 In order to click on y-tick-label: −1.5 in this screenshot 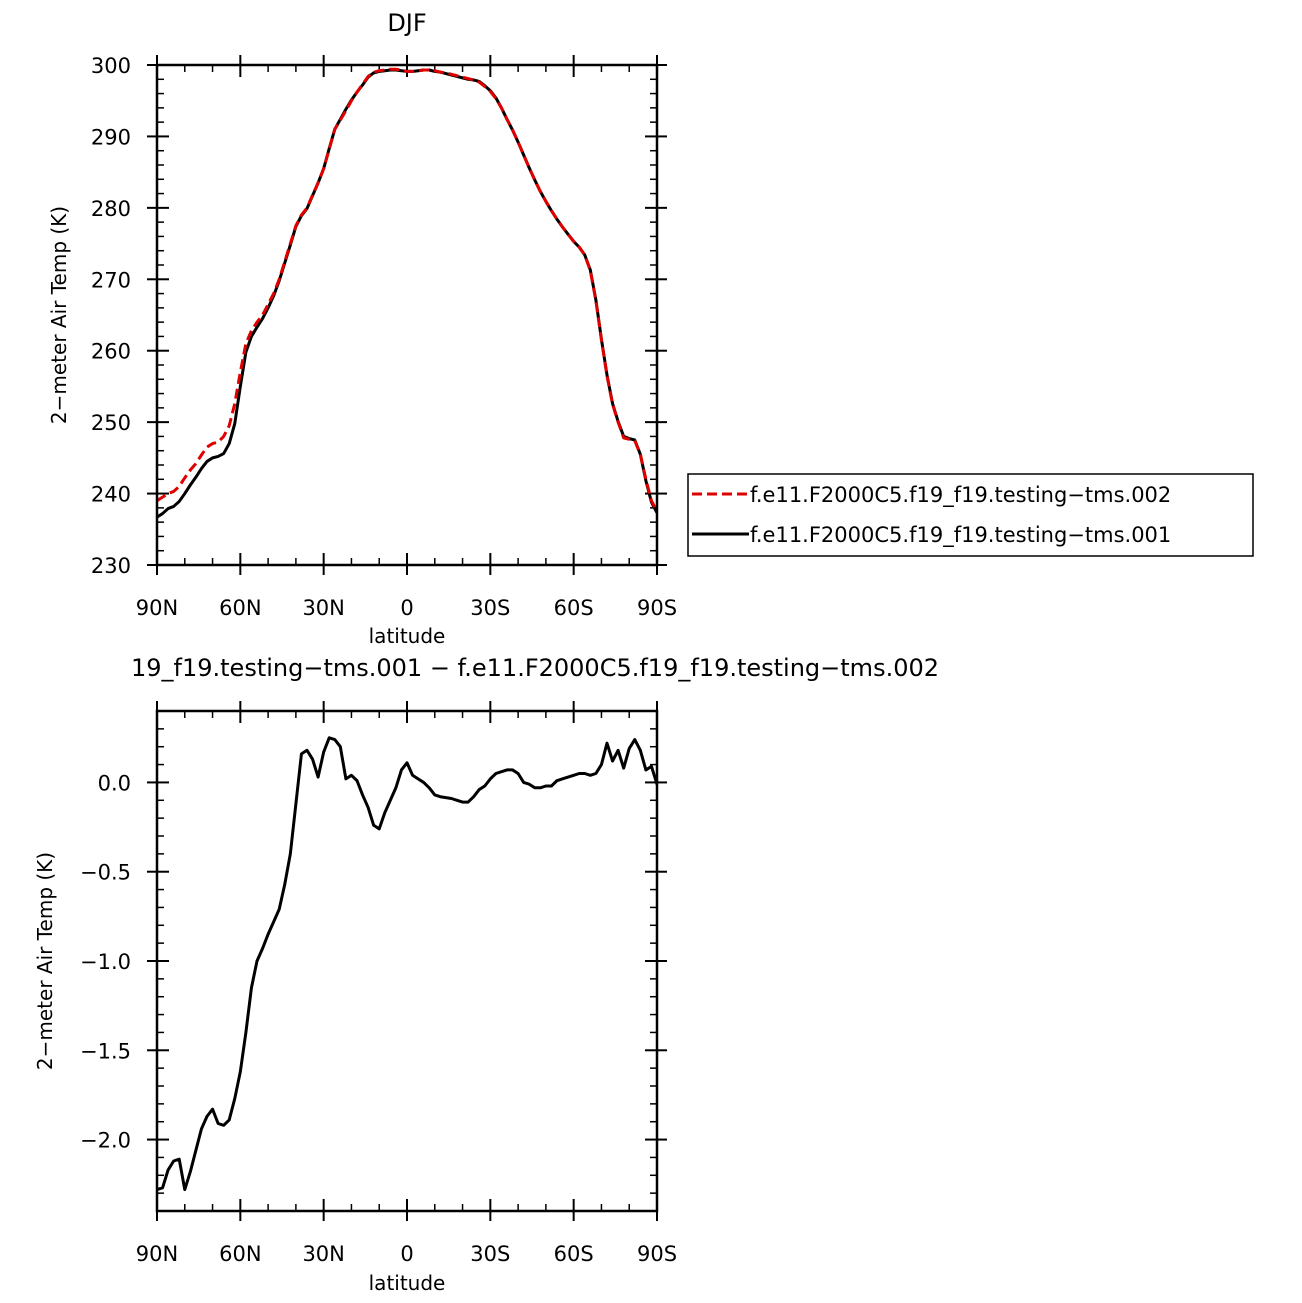, I will do `click(105, 1051)`.